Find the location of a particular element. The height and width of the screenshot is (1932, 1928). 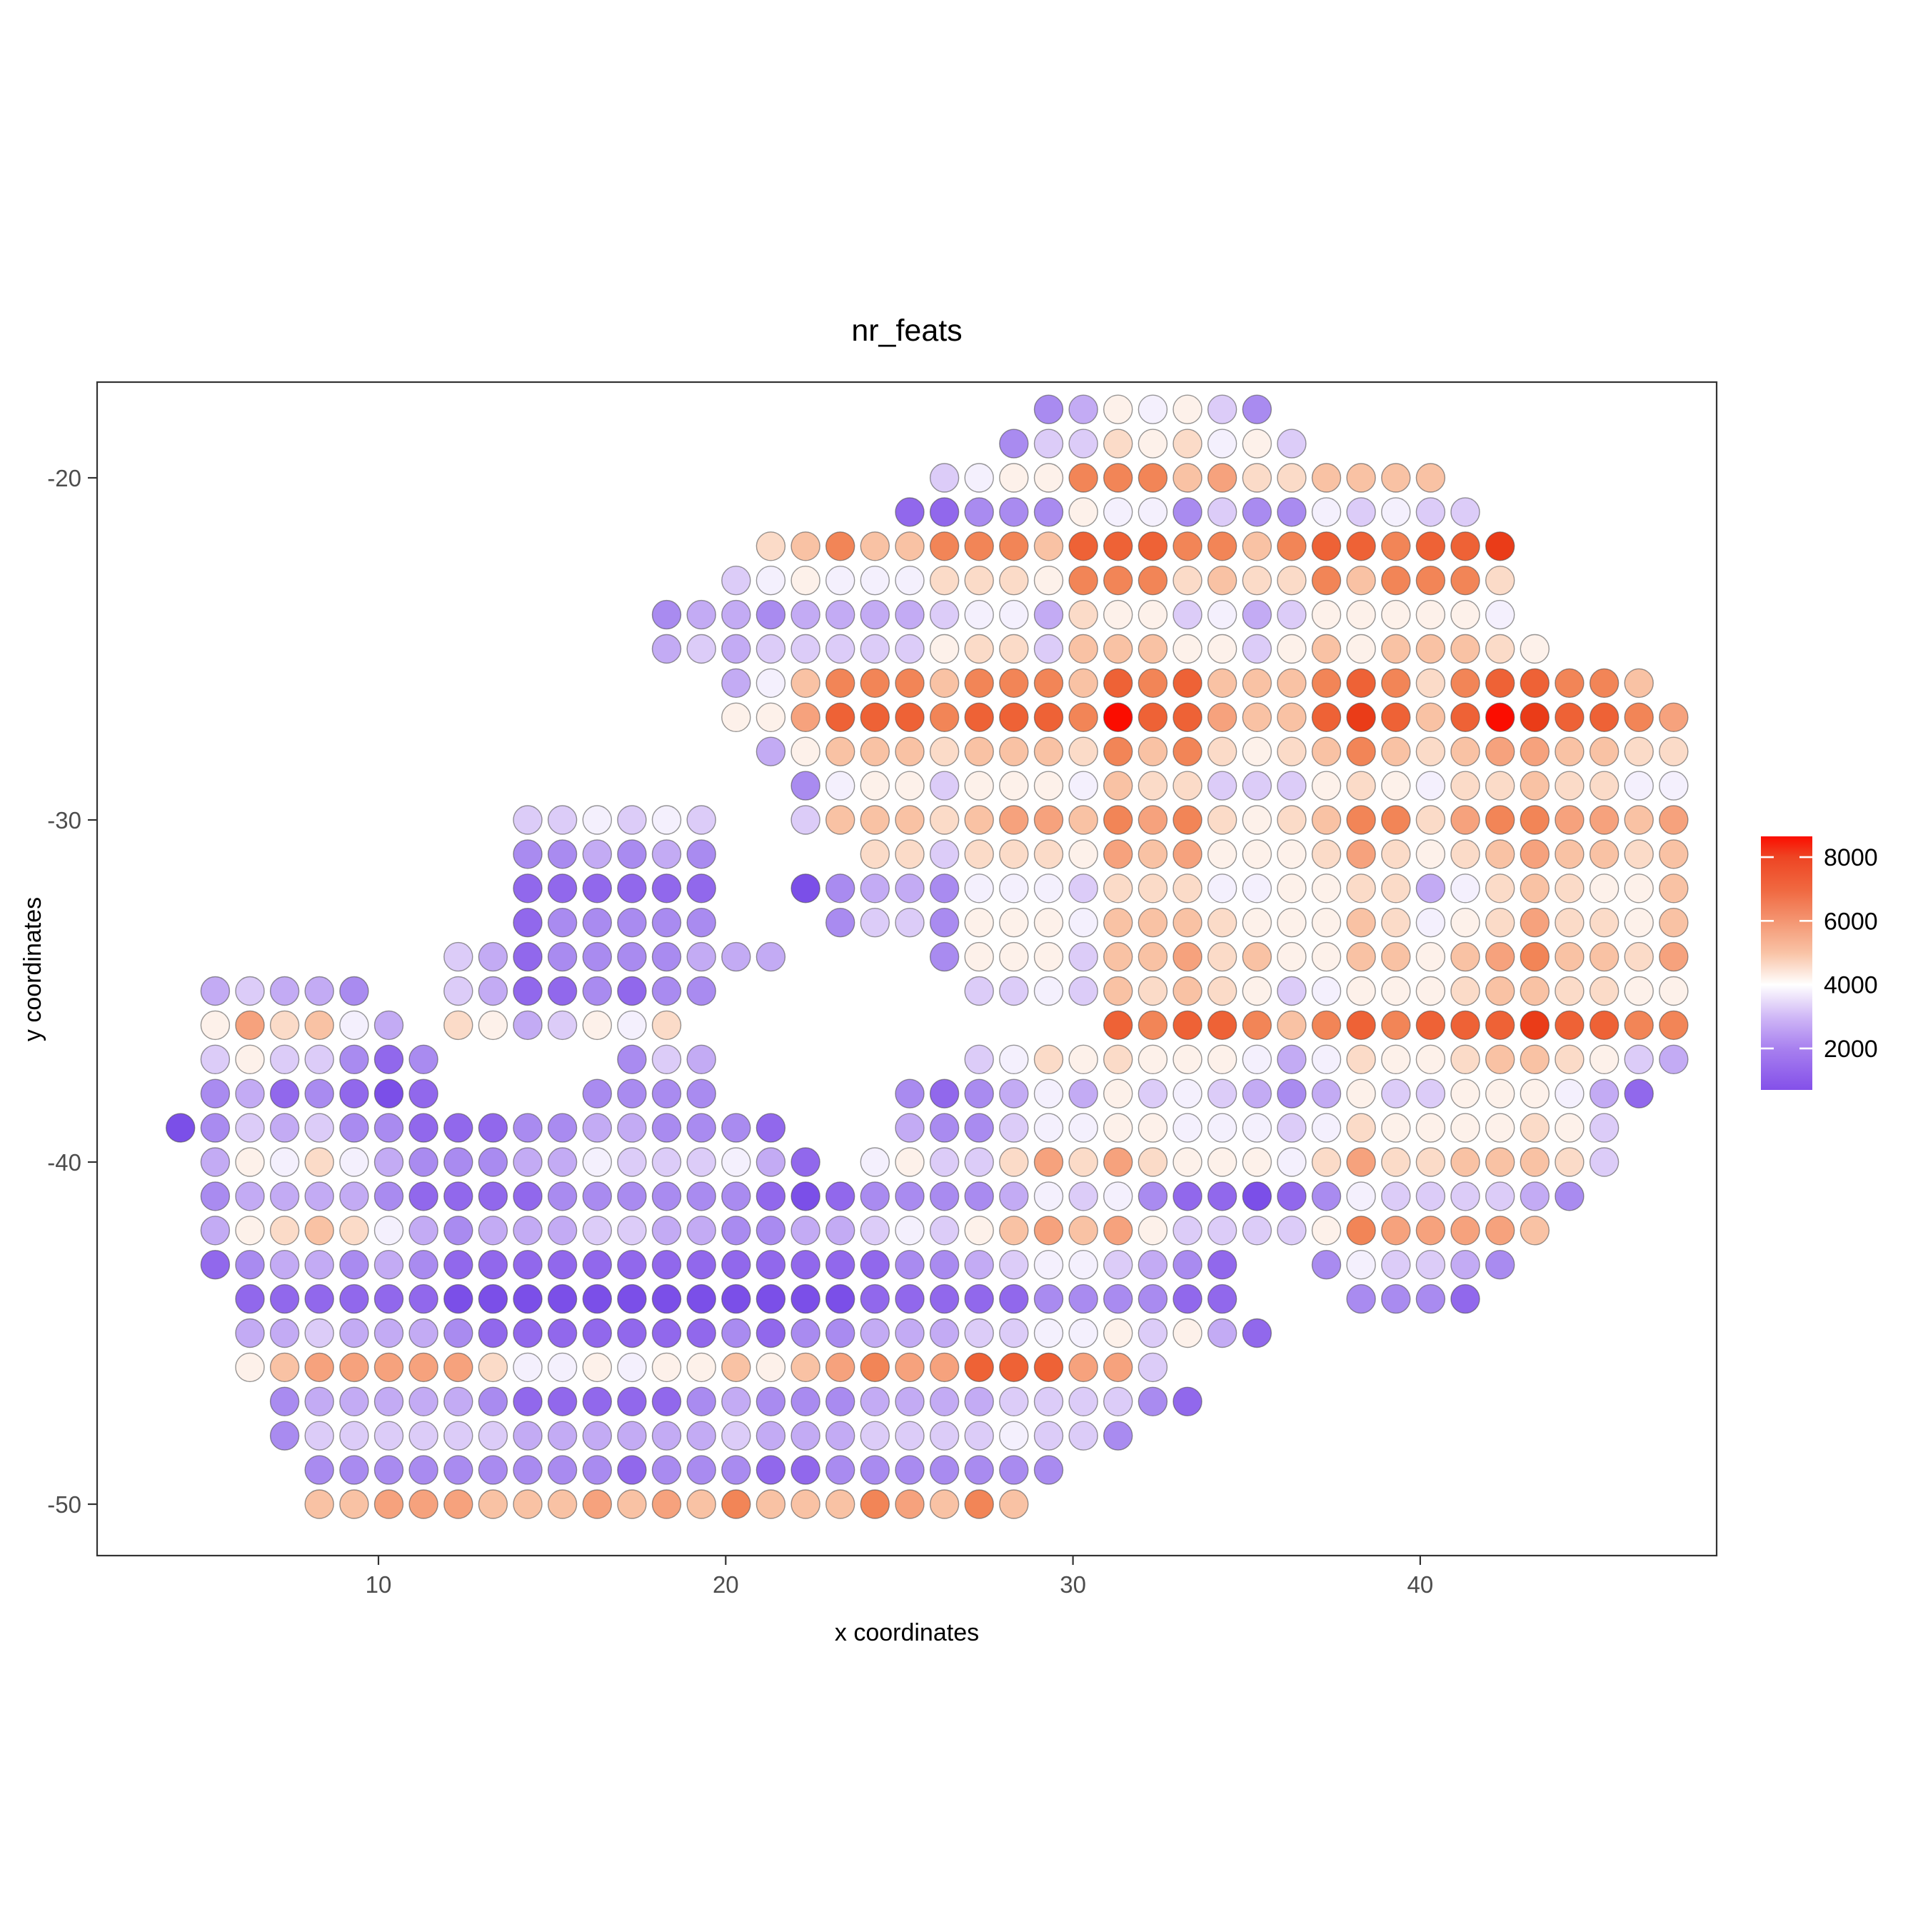

x-axis: 10 20 30 40 is located at coordinates (899, 1577).